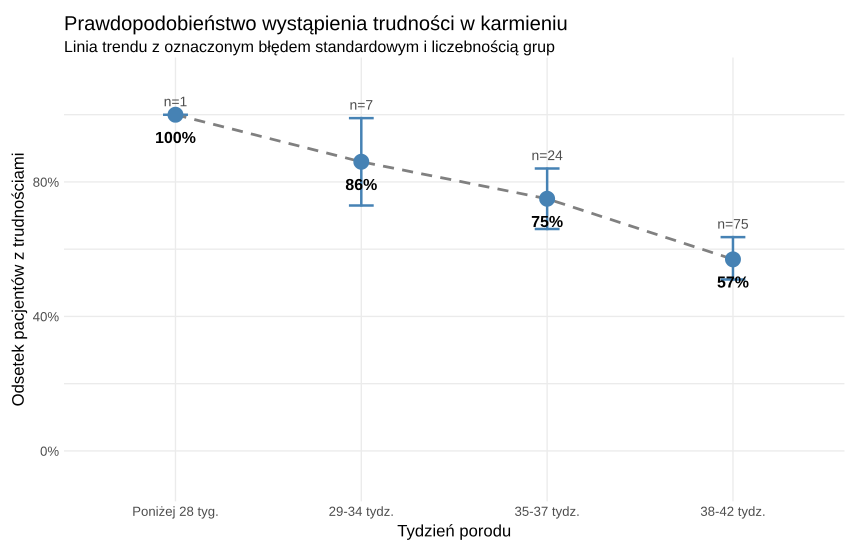  What do you see at coordinates (454, 532) in the screenshot?
I see `x-axis-title: Tydzień porodu` at bounding box center [454, 532].